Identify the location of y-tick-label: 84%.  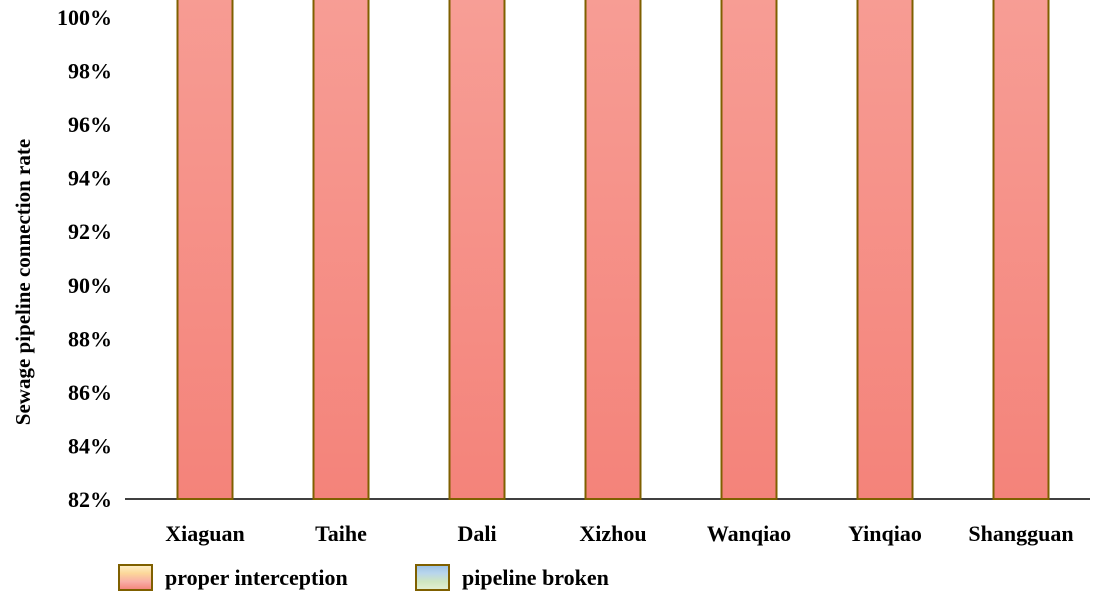
(90, 445).